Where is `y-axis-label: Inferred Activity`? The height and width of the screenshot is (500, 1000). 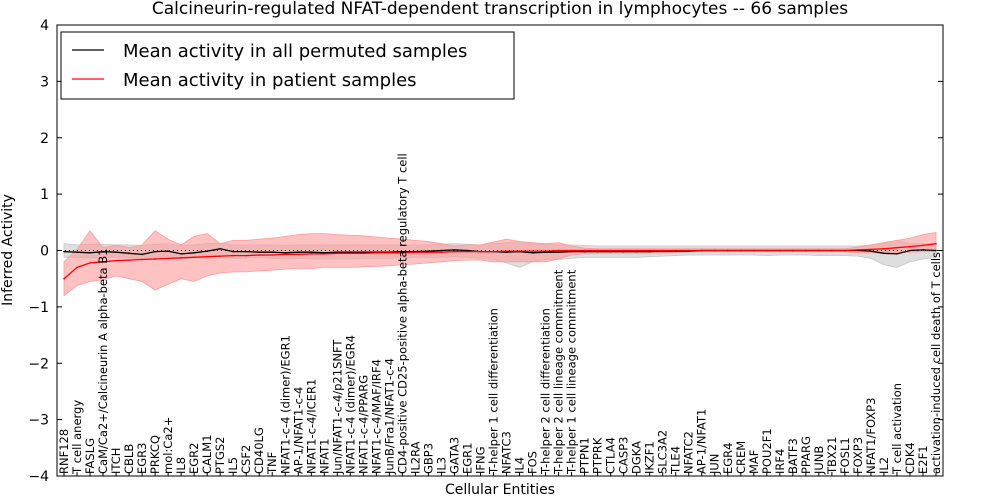
y-axis-label: Inferred Activity is located at coordinates (8, 250).